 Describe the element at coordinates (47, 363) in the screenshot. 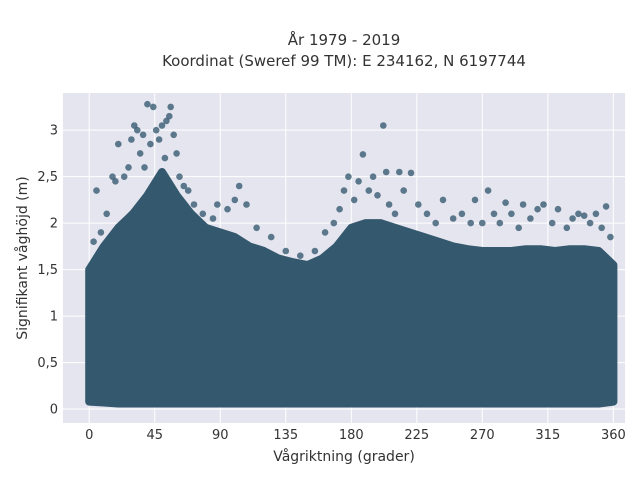

I see `y-tick-label-1: 0,5` at that location.